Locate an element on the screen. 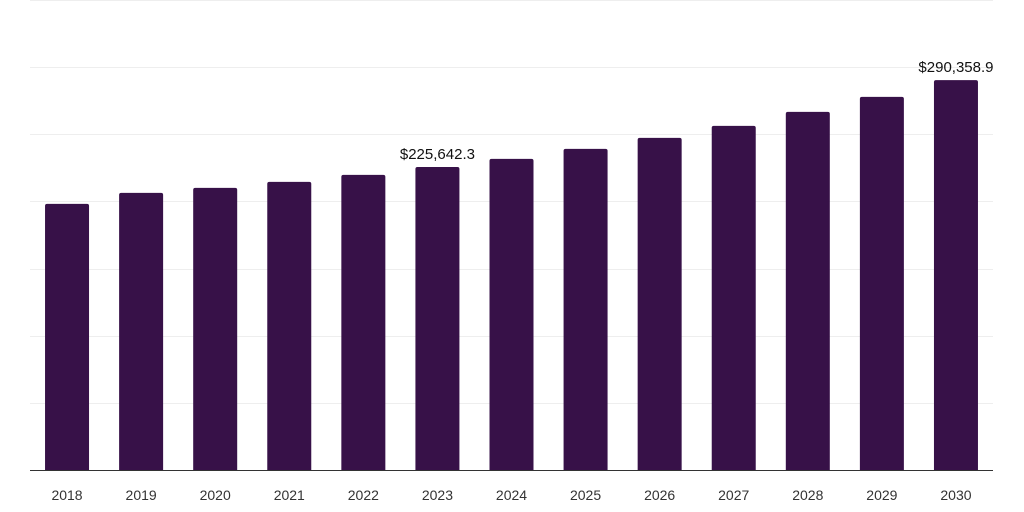  bar-2020 is located at coordinates (215, 328).